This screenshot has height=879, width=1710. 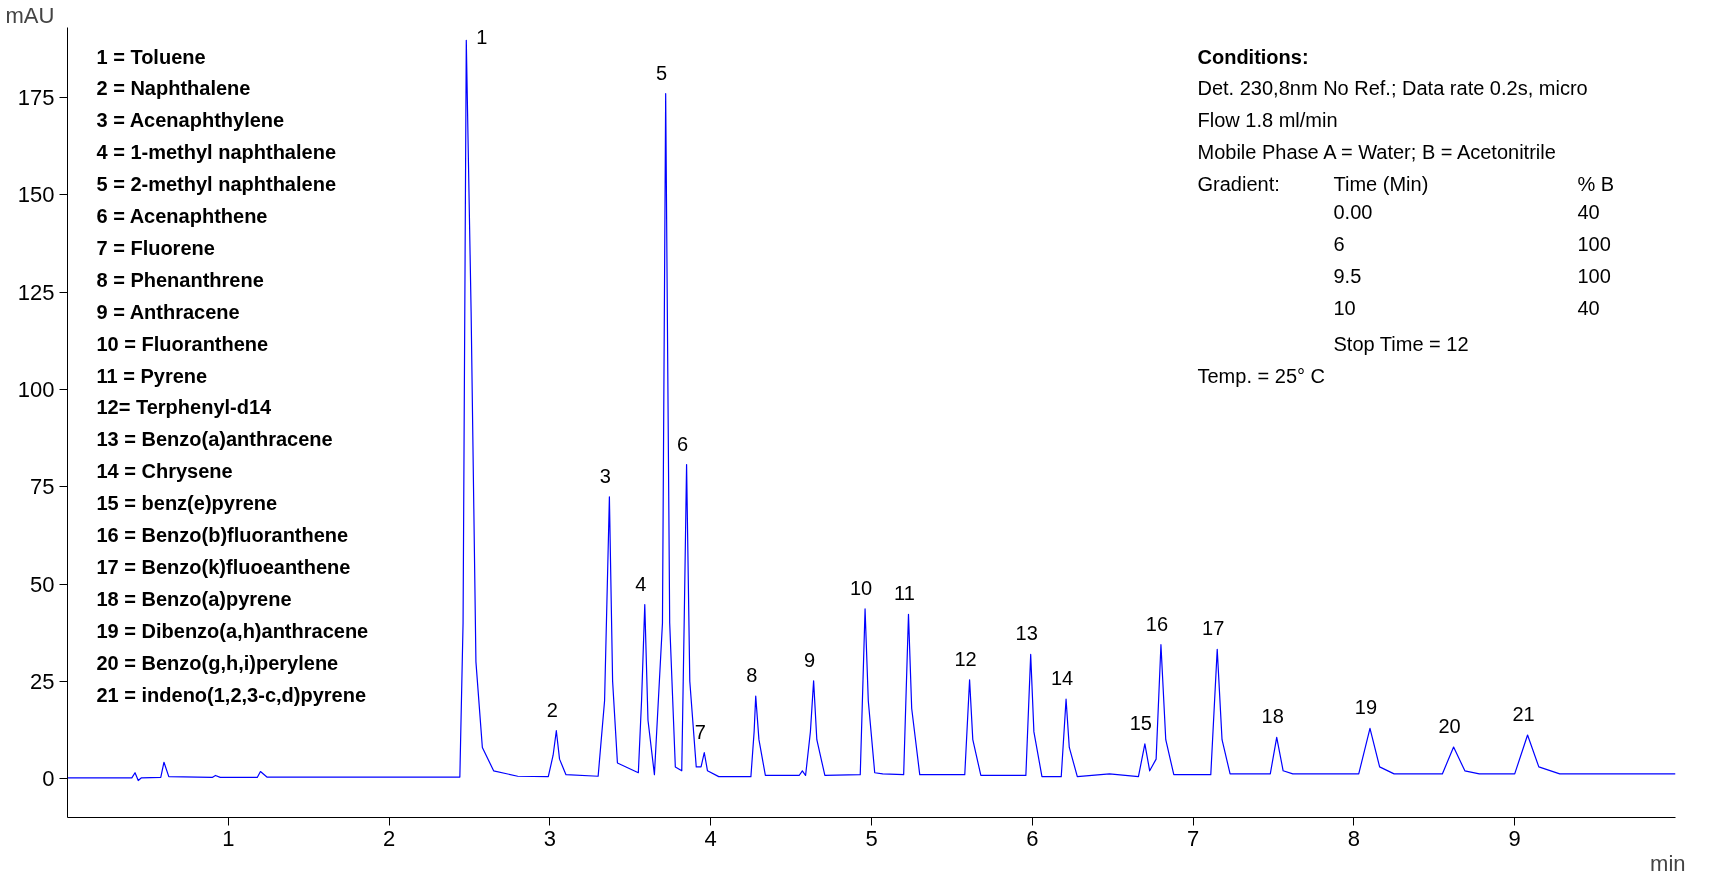 What do you see at coordinates (965, 658) in the screenshot?
I see `annotation: 12` at bounding box center [965, 658].